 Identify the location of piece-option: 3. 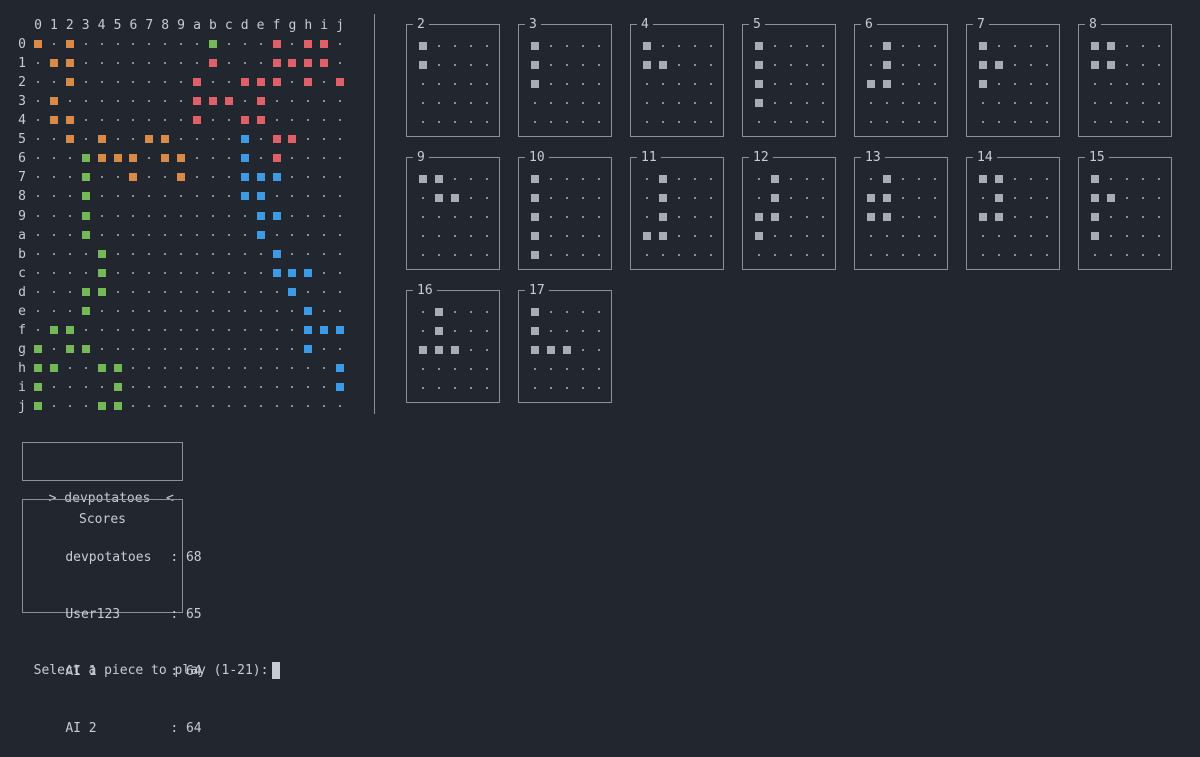
(565, 77).